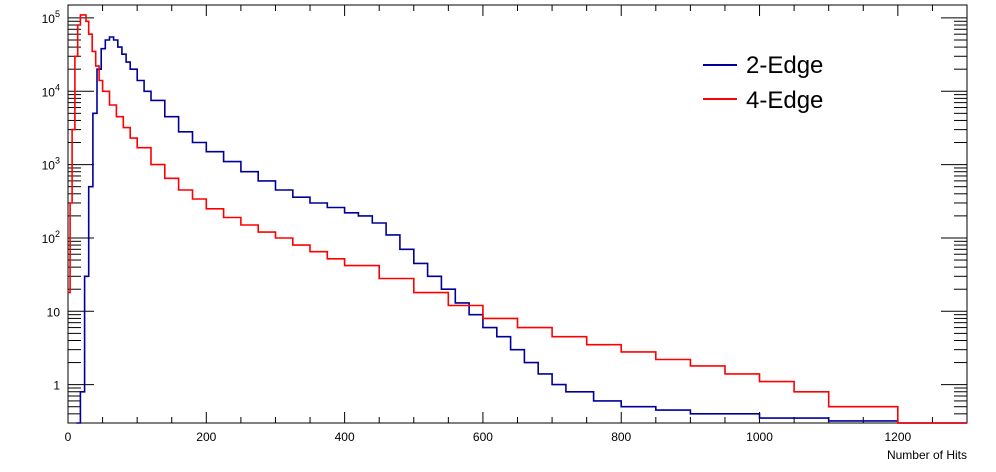  What do you see at coordinates (51, 90) in the screenshot?
I see `y-tick-label: 10⁴` at bounding box center [51, 90].